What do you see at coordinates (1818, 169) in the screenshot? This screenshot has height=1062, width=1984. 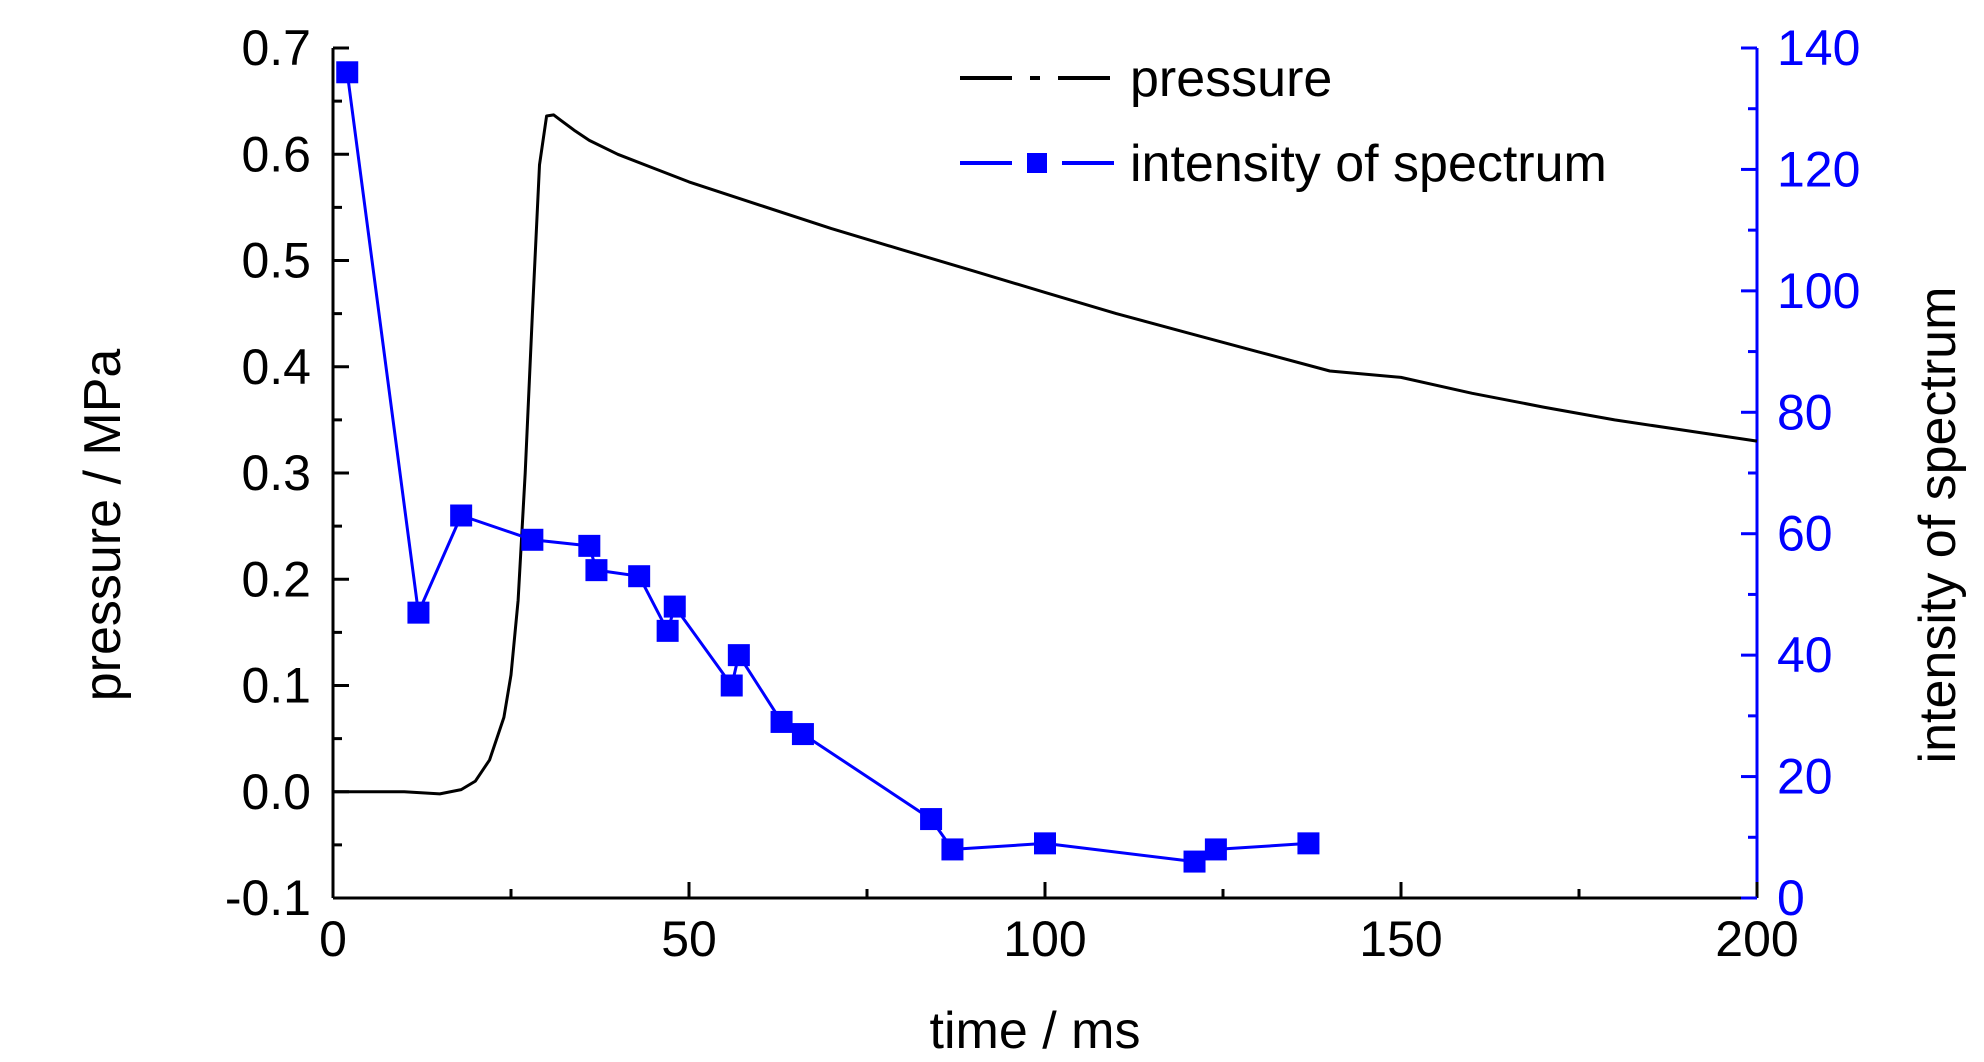 I see `y-right-tick-label: 120` at bounding box center [1818, 169].